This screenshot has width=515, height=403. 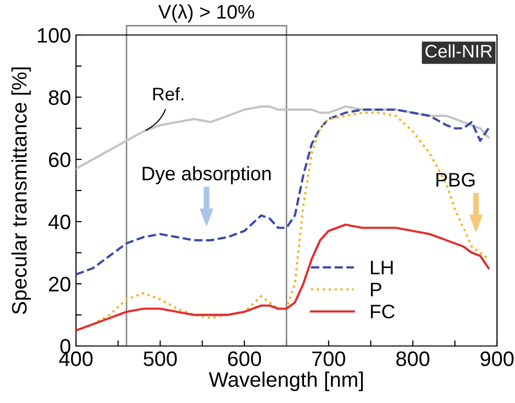 What do you see at coordinates (458, 51) in the screenshot?
I see `annotation: Cell-NIR` at bounding box center [458, 51].